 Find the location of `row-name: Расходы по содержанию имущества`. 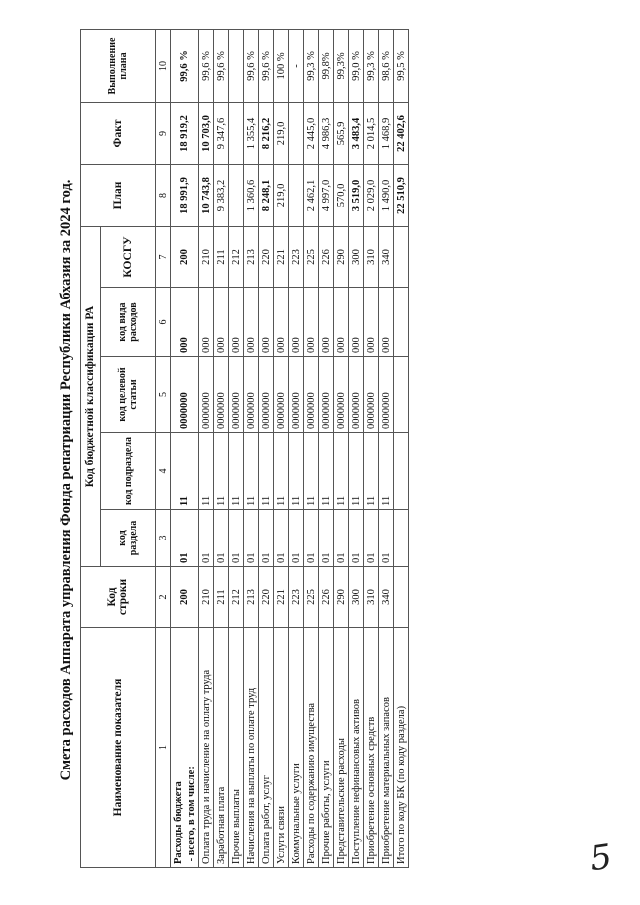

row-name: Расходы по содержанию имущества is located at coordinates (311, 747).